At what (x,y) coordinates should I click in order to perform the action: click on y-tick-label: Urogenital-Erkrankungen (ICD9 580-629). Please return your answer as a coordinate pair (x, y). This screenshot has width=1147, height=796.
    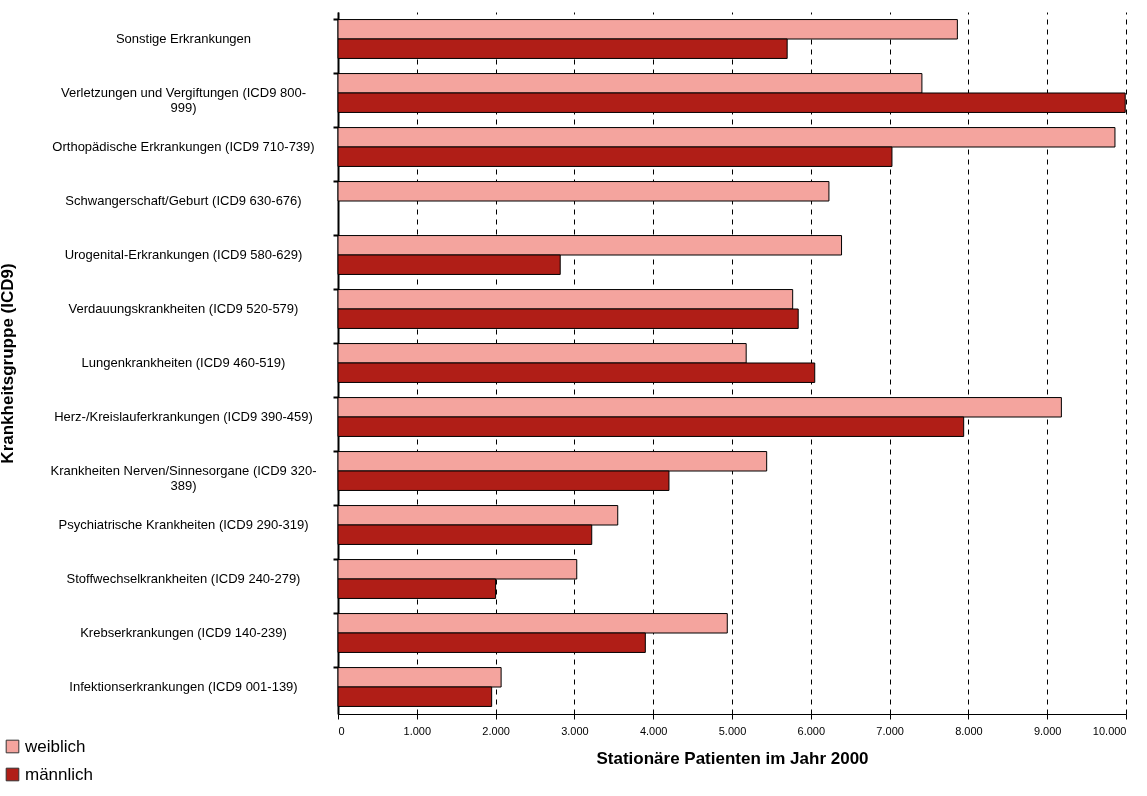
    Looking at the image, I should click on (183, 254).